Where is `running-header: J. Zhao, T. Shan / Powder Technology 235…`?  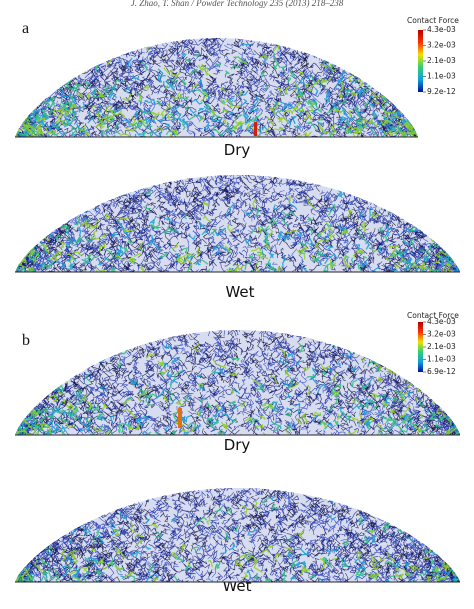
running-header: J. Zhao, T. Shan / Powder Technology 235… is located at coordinates (237, 4).